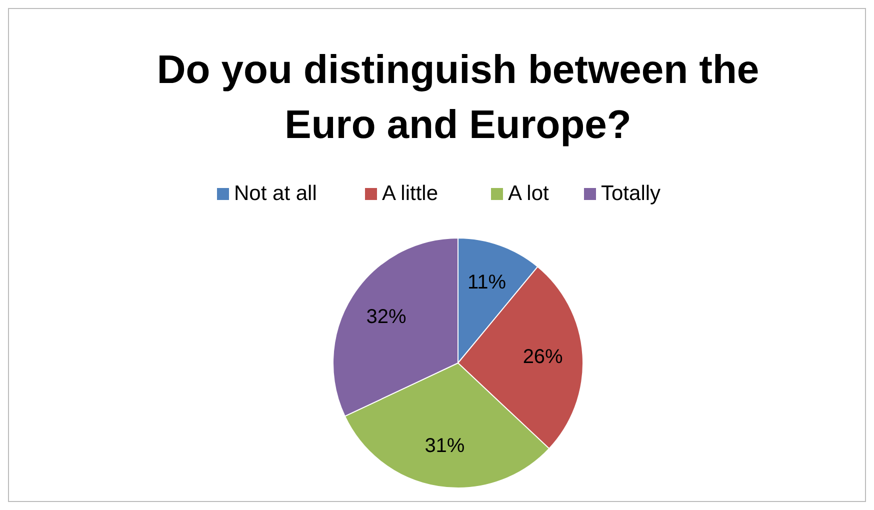  I want to click on data-label: 26%, so click(543, 357).